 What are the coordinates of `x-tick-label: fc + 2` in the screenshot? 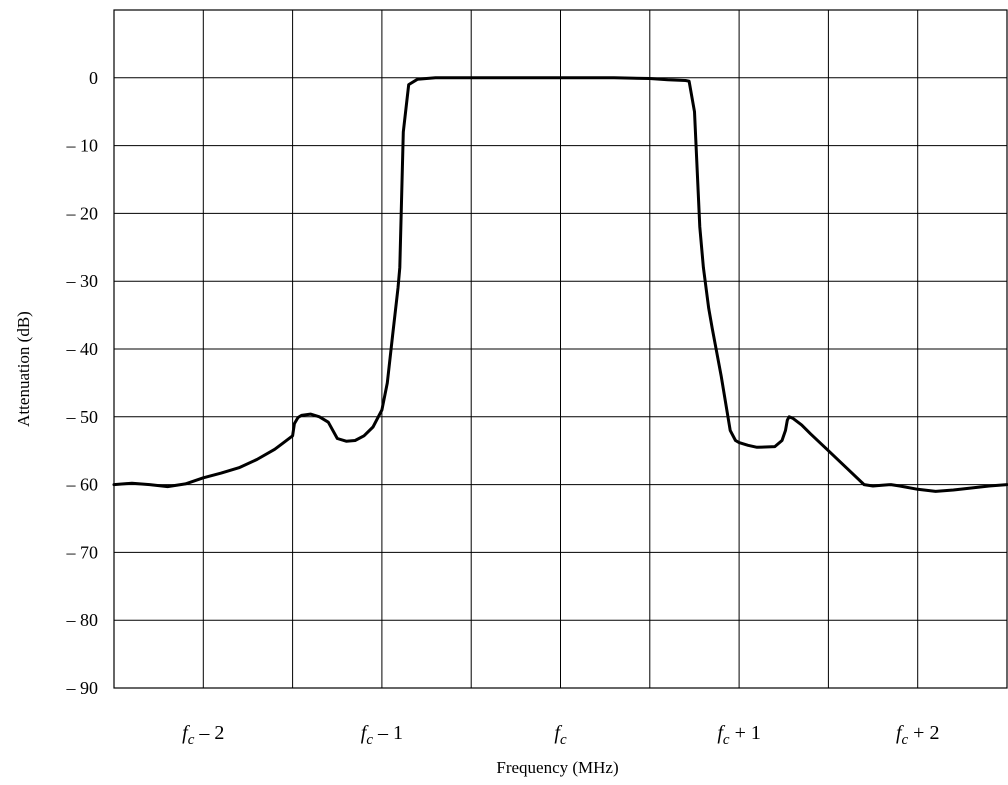 It's located at (918, 735).